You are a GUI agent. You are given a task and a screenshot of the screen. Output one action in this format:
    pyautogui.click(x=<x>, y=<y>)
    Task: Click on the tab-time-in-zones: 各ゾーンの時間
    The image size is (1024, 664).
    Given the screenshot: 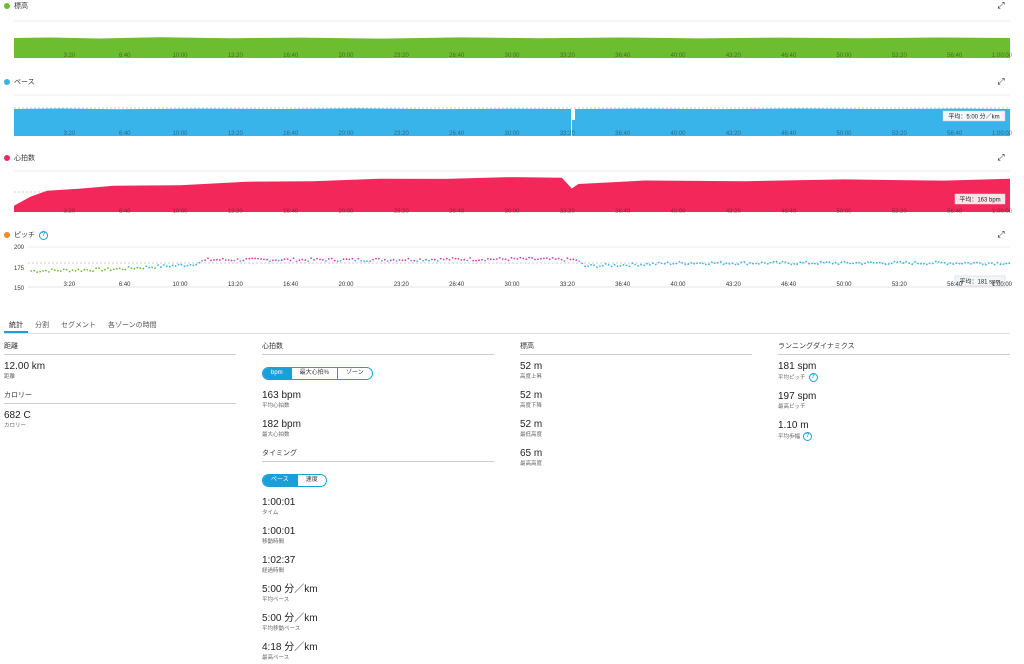 What is the action you would take?
    pyautogui.click(x=132, y=325)
    